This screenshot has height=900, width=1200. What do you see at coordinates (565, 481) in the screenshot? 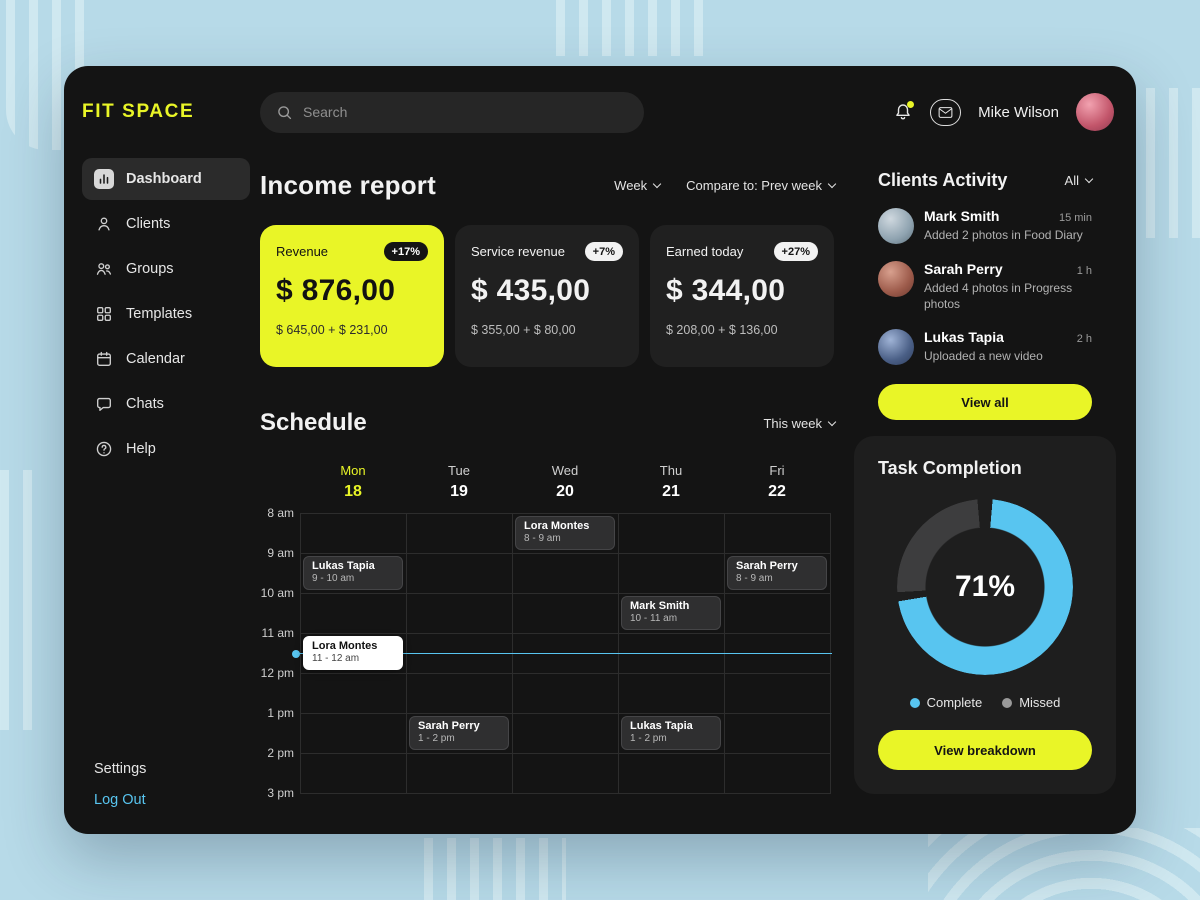
I see `day-column-wed: Wed 20` at bounding box center [565, 481].